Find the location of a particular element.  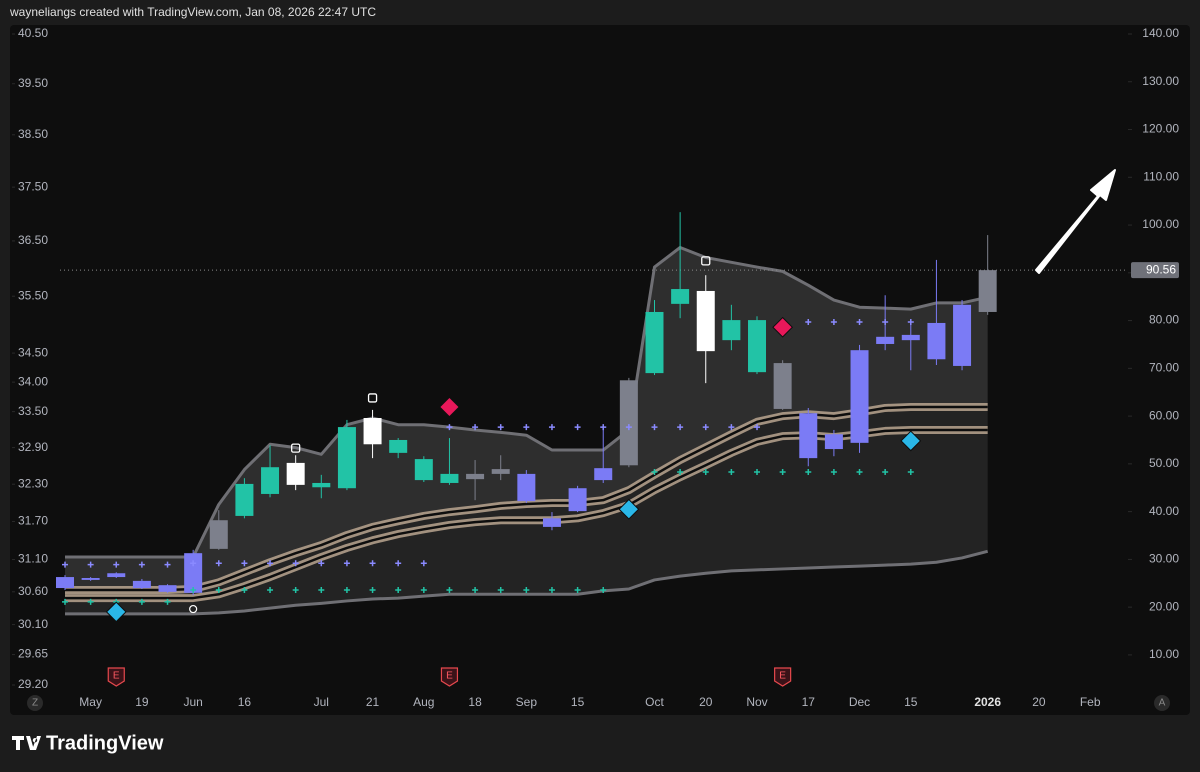

y-tick-label: 40.00 is located at coordinates (1164, 511).